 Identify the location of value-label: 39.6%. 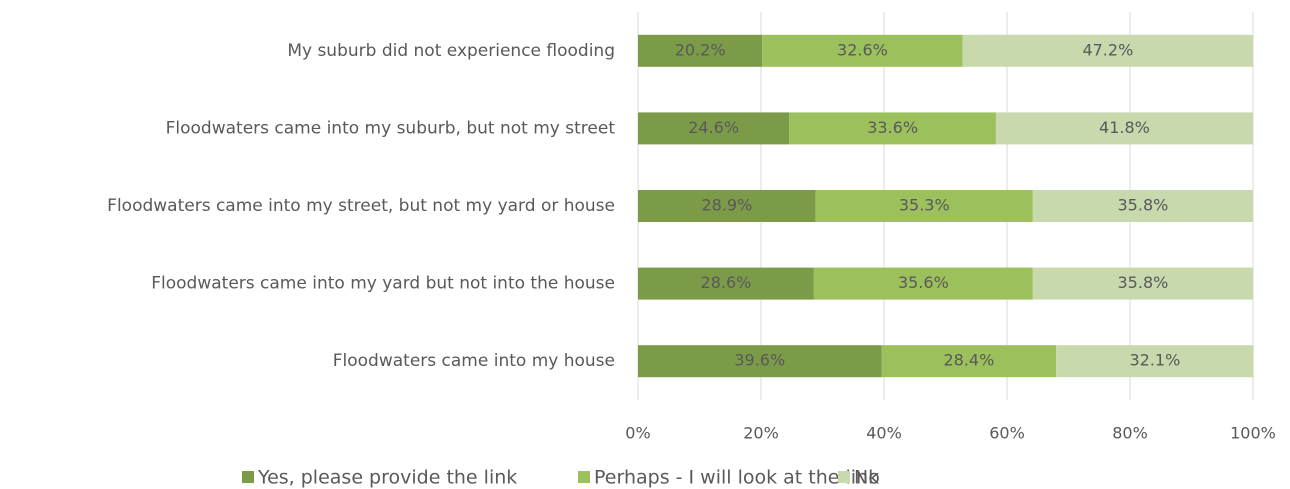
(759, 360).